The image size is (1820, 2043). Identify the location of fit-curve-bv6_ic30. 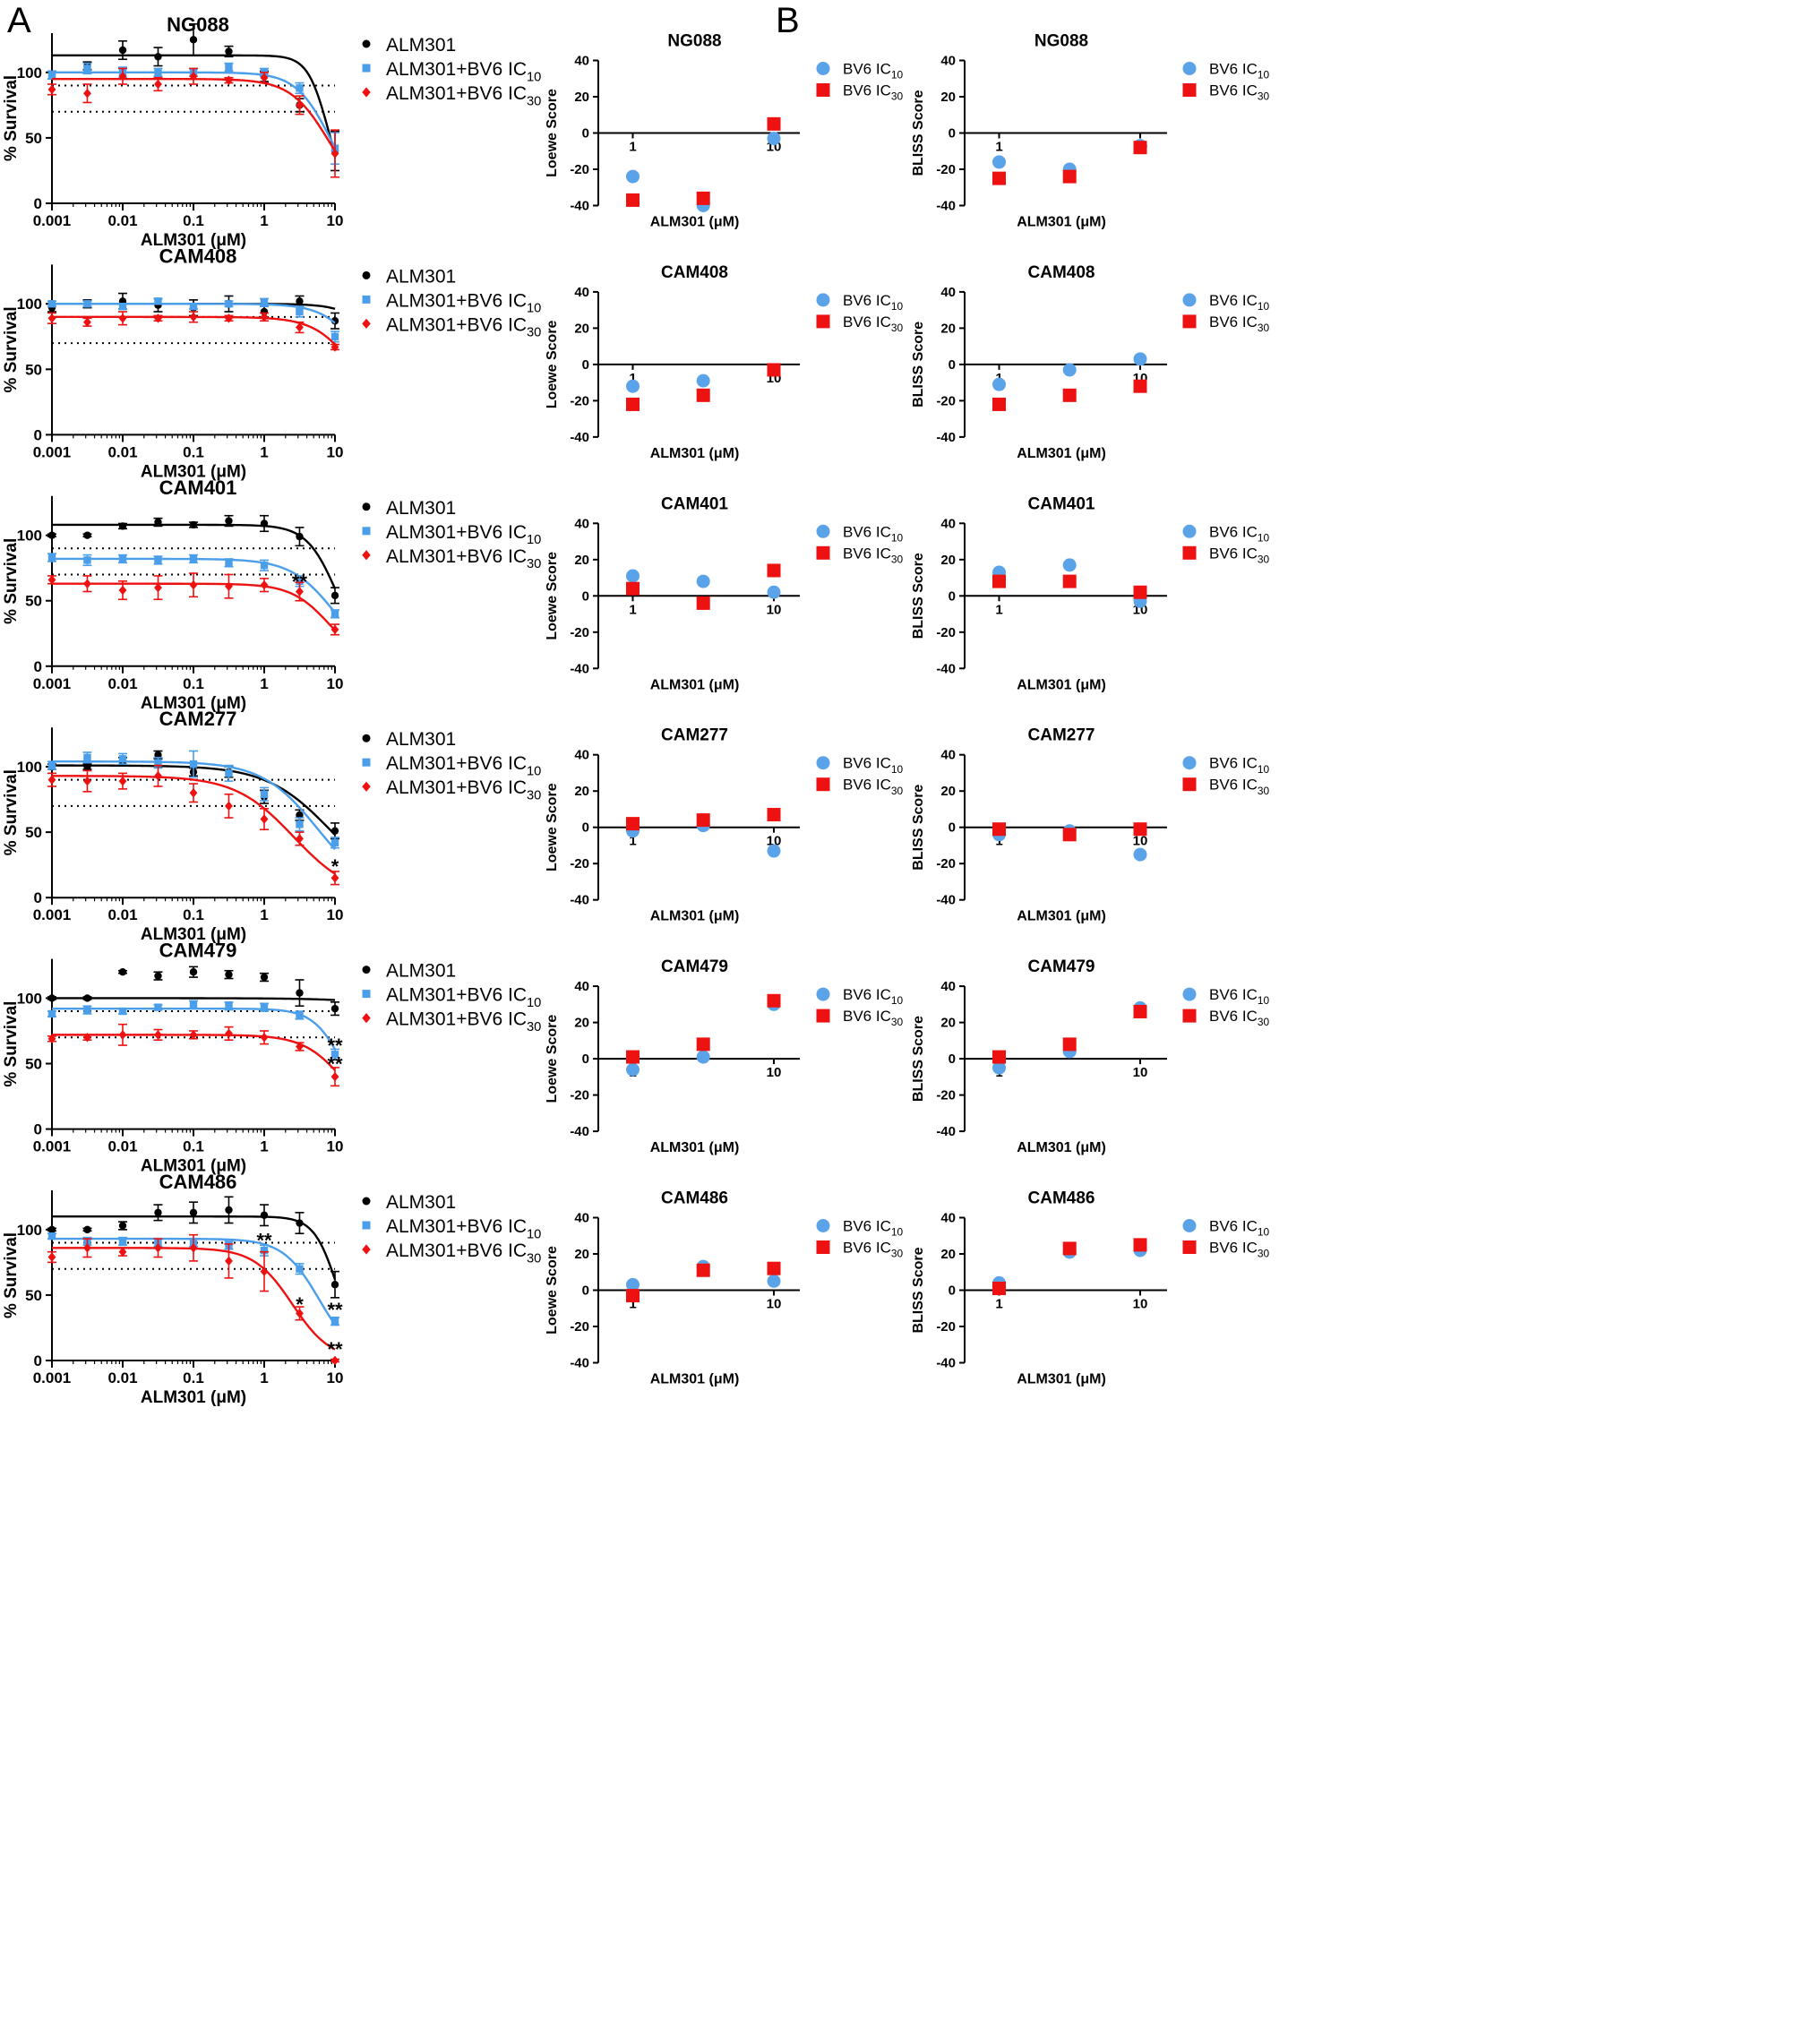
(194, 114).